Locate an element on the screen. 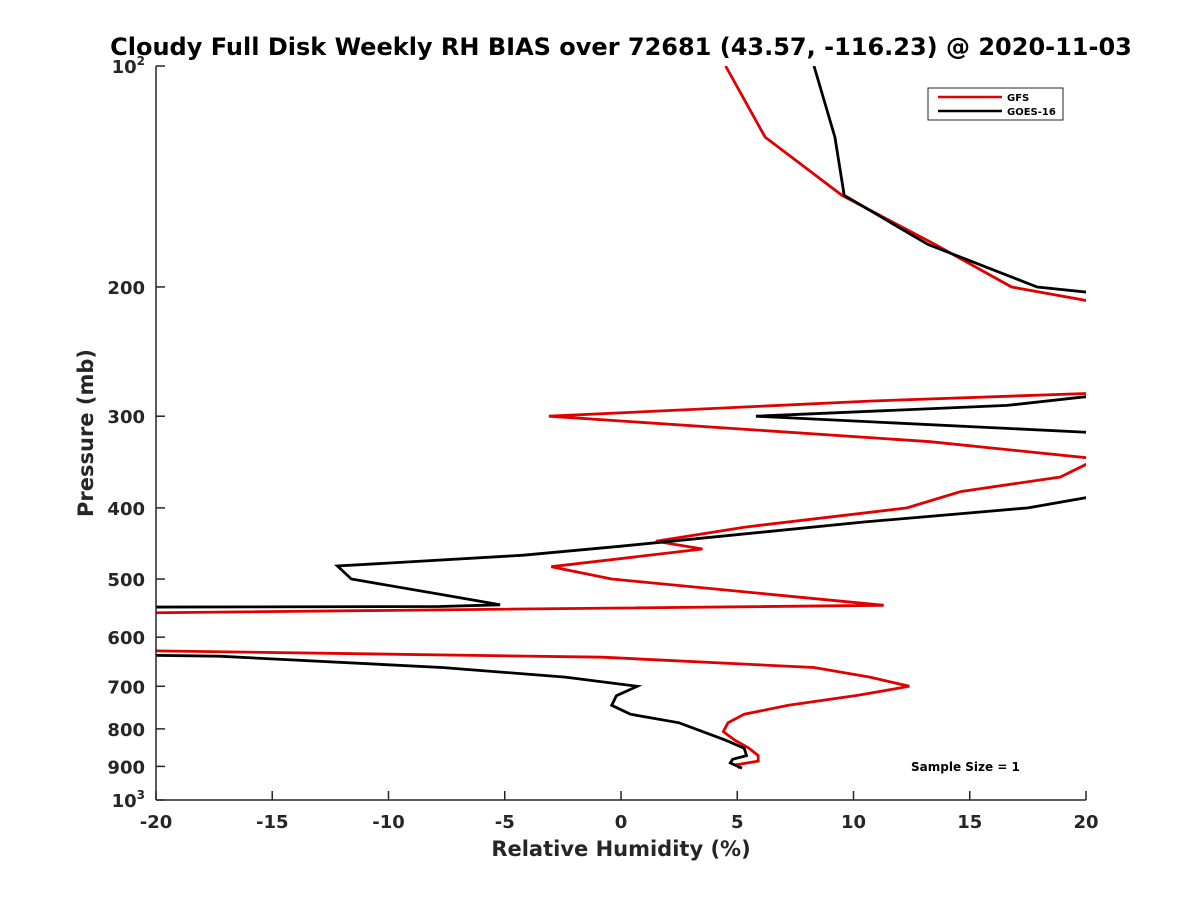  x-tick-label: -15 is located at coordinates (272, 822).